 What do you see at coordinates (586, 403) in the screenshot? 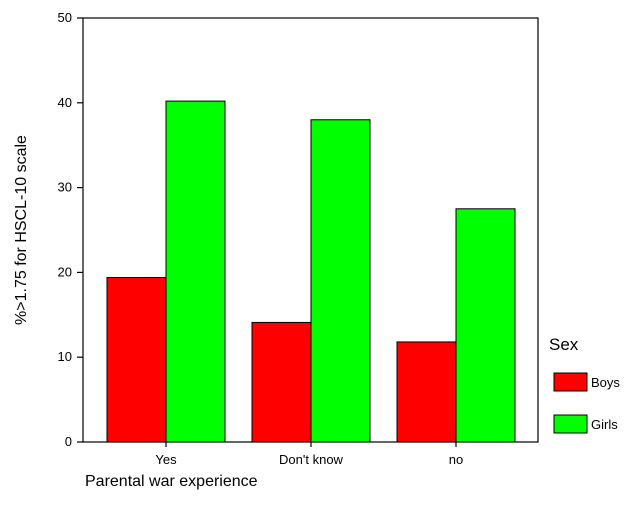
I see `legend: Boys Girls` at bounding box center [586, 403].